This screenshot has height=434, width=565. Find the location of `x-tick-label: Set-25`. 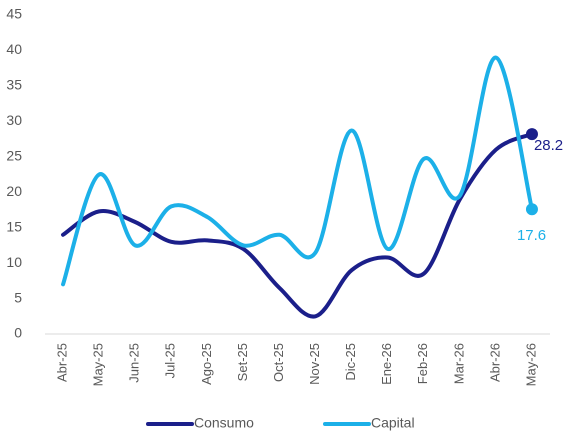

x-tick-label: Set-25 is located at coordinates (242, 362).